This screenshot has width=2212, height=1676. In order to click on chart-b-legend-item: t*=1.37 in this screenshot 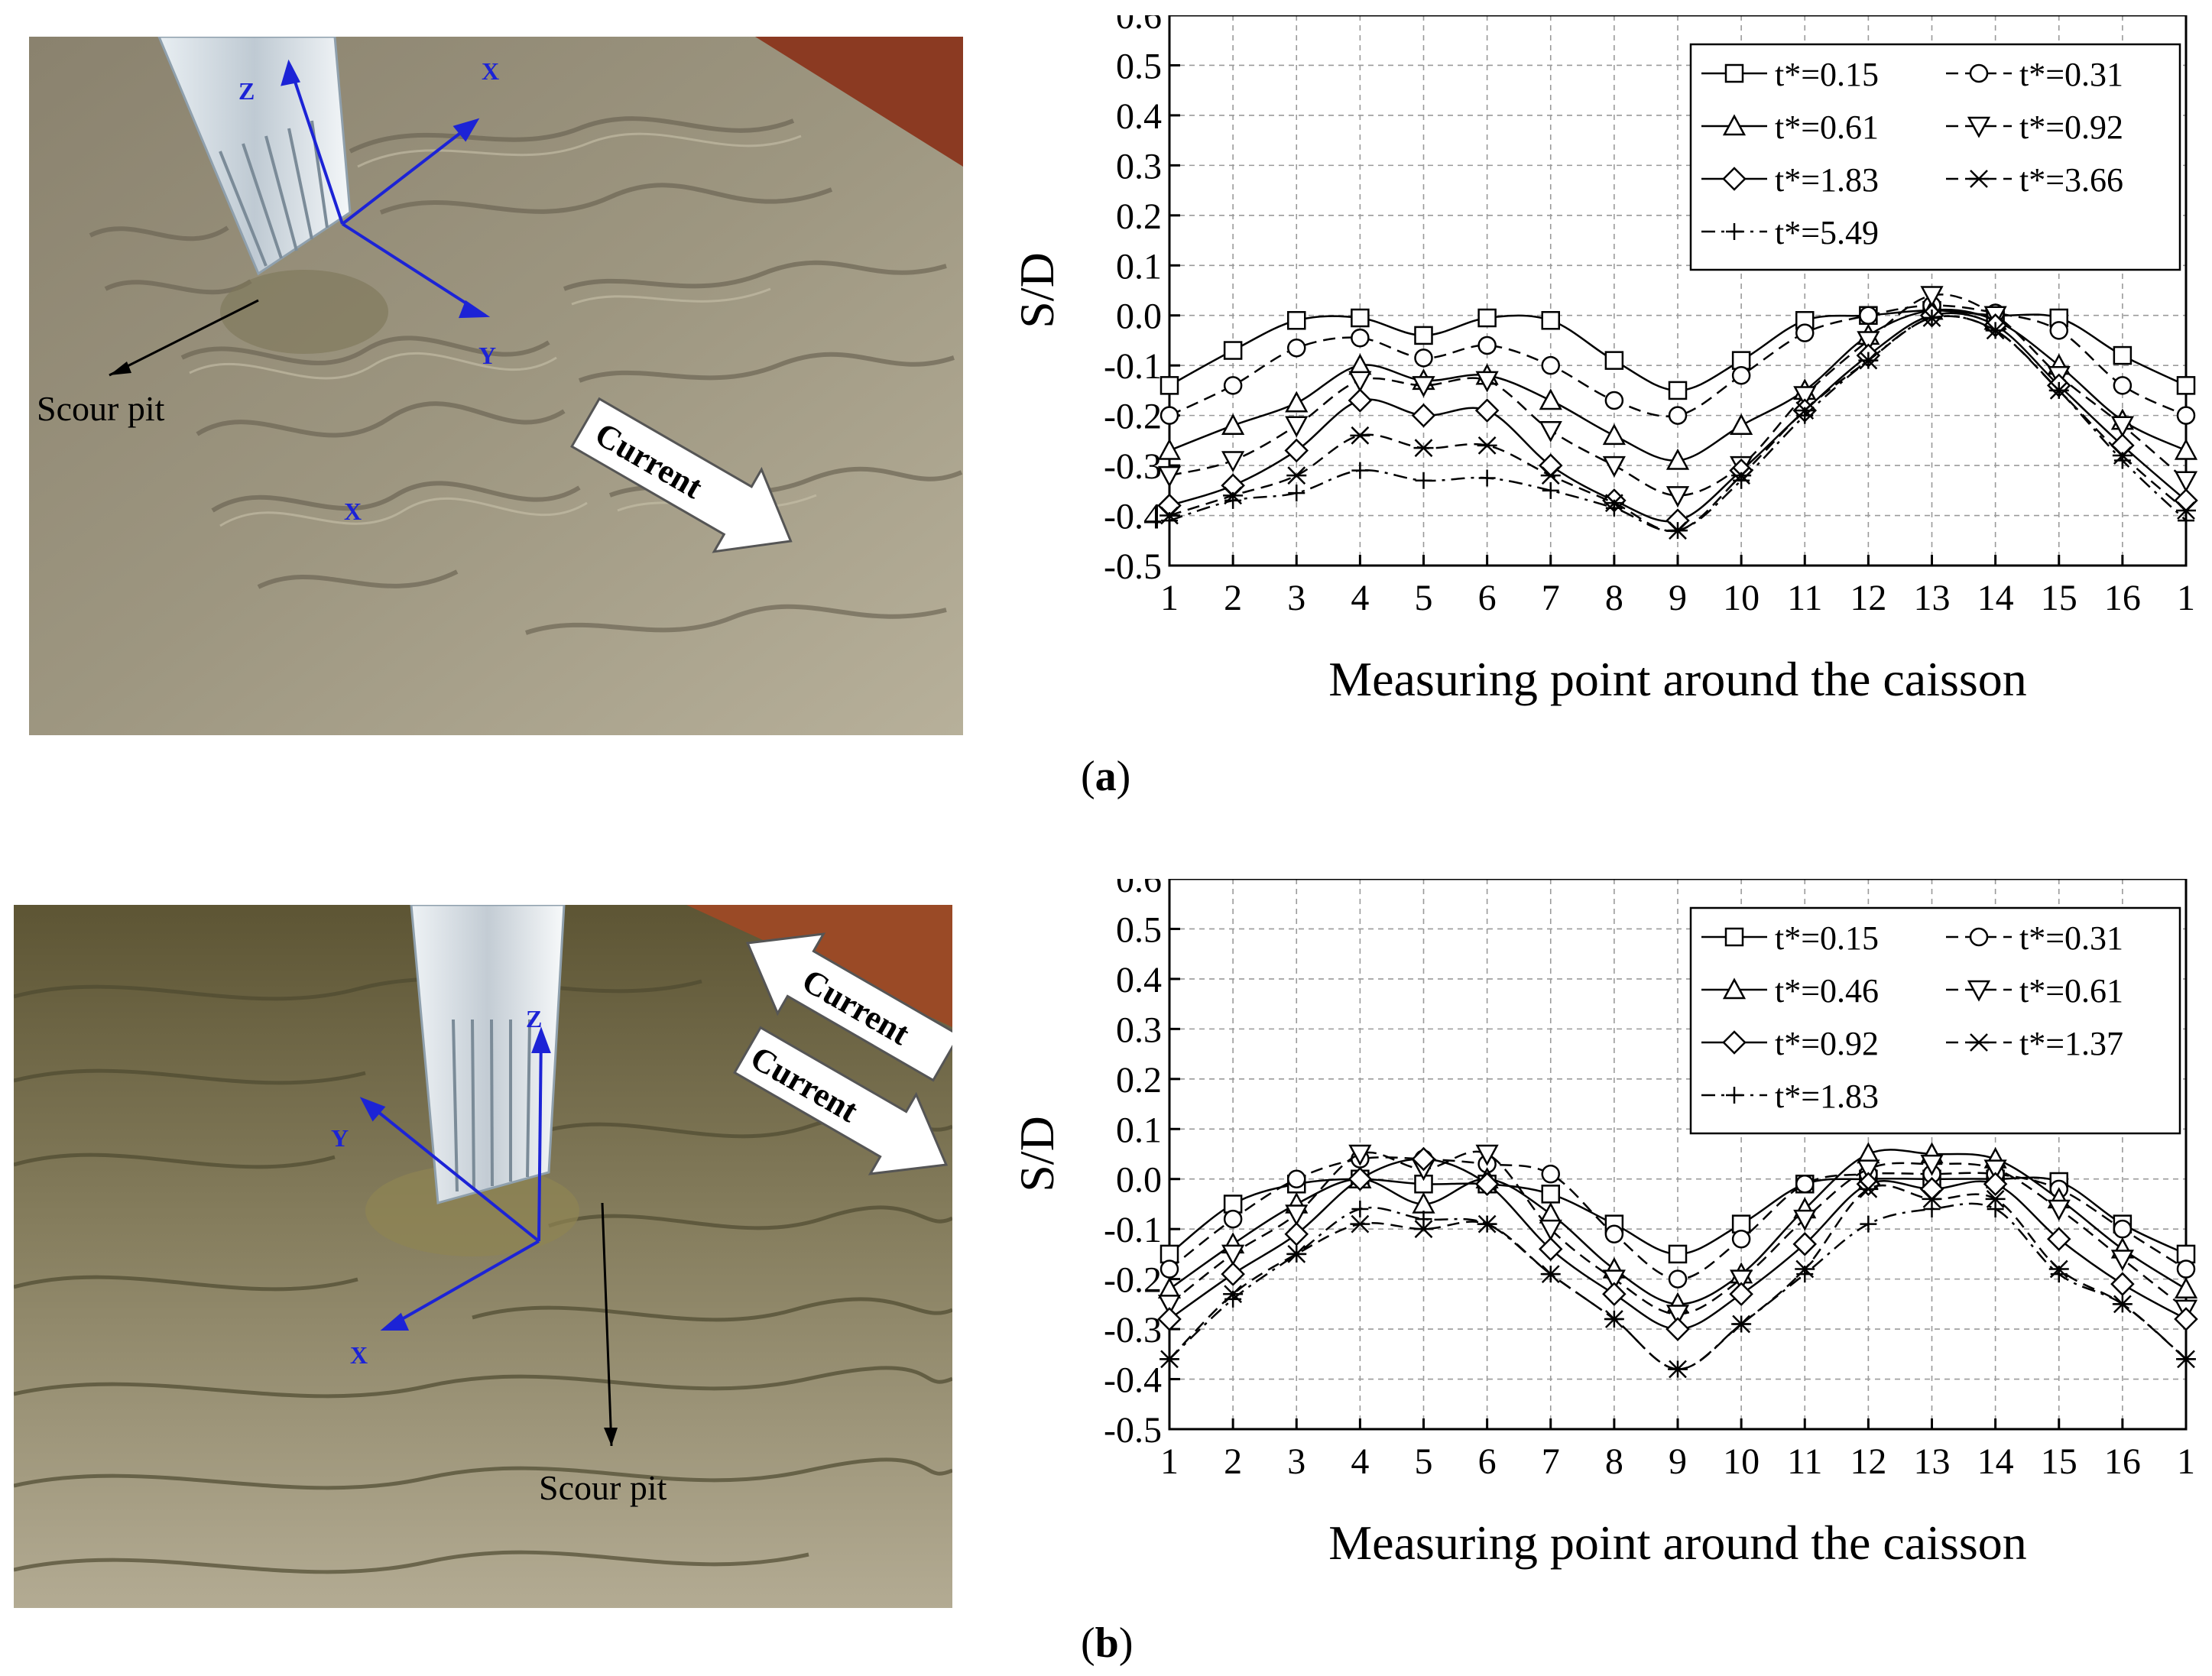, I will do `click(2034, 1043)`.